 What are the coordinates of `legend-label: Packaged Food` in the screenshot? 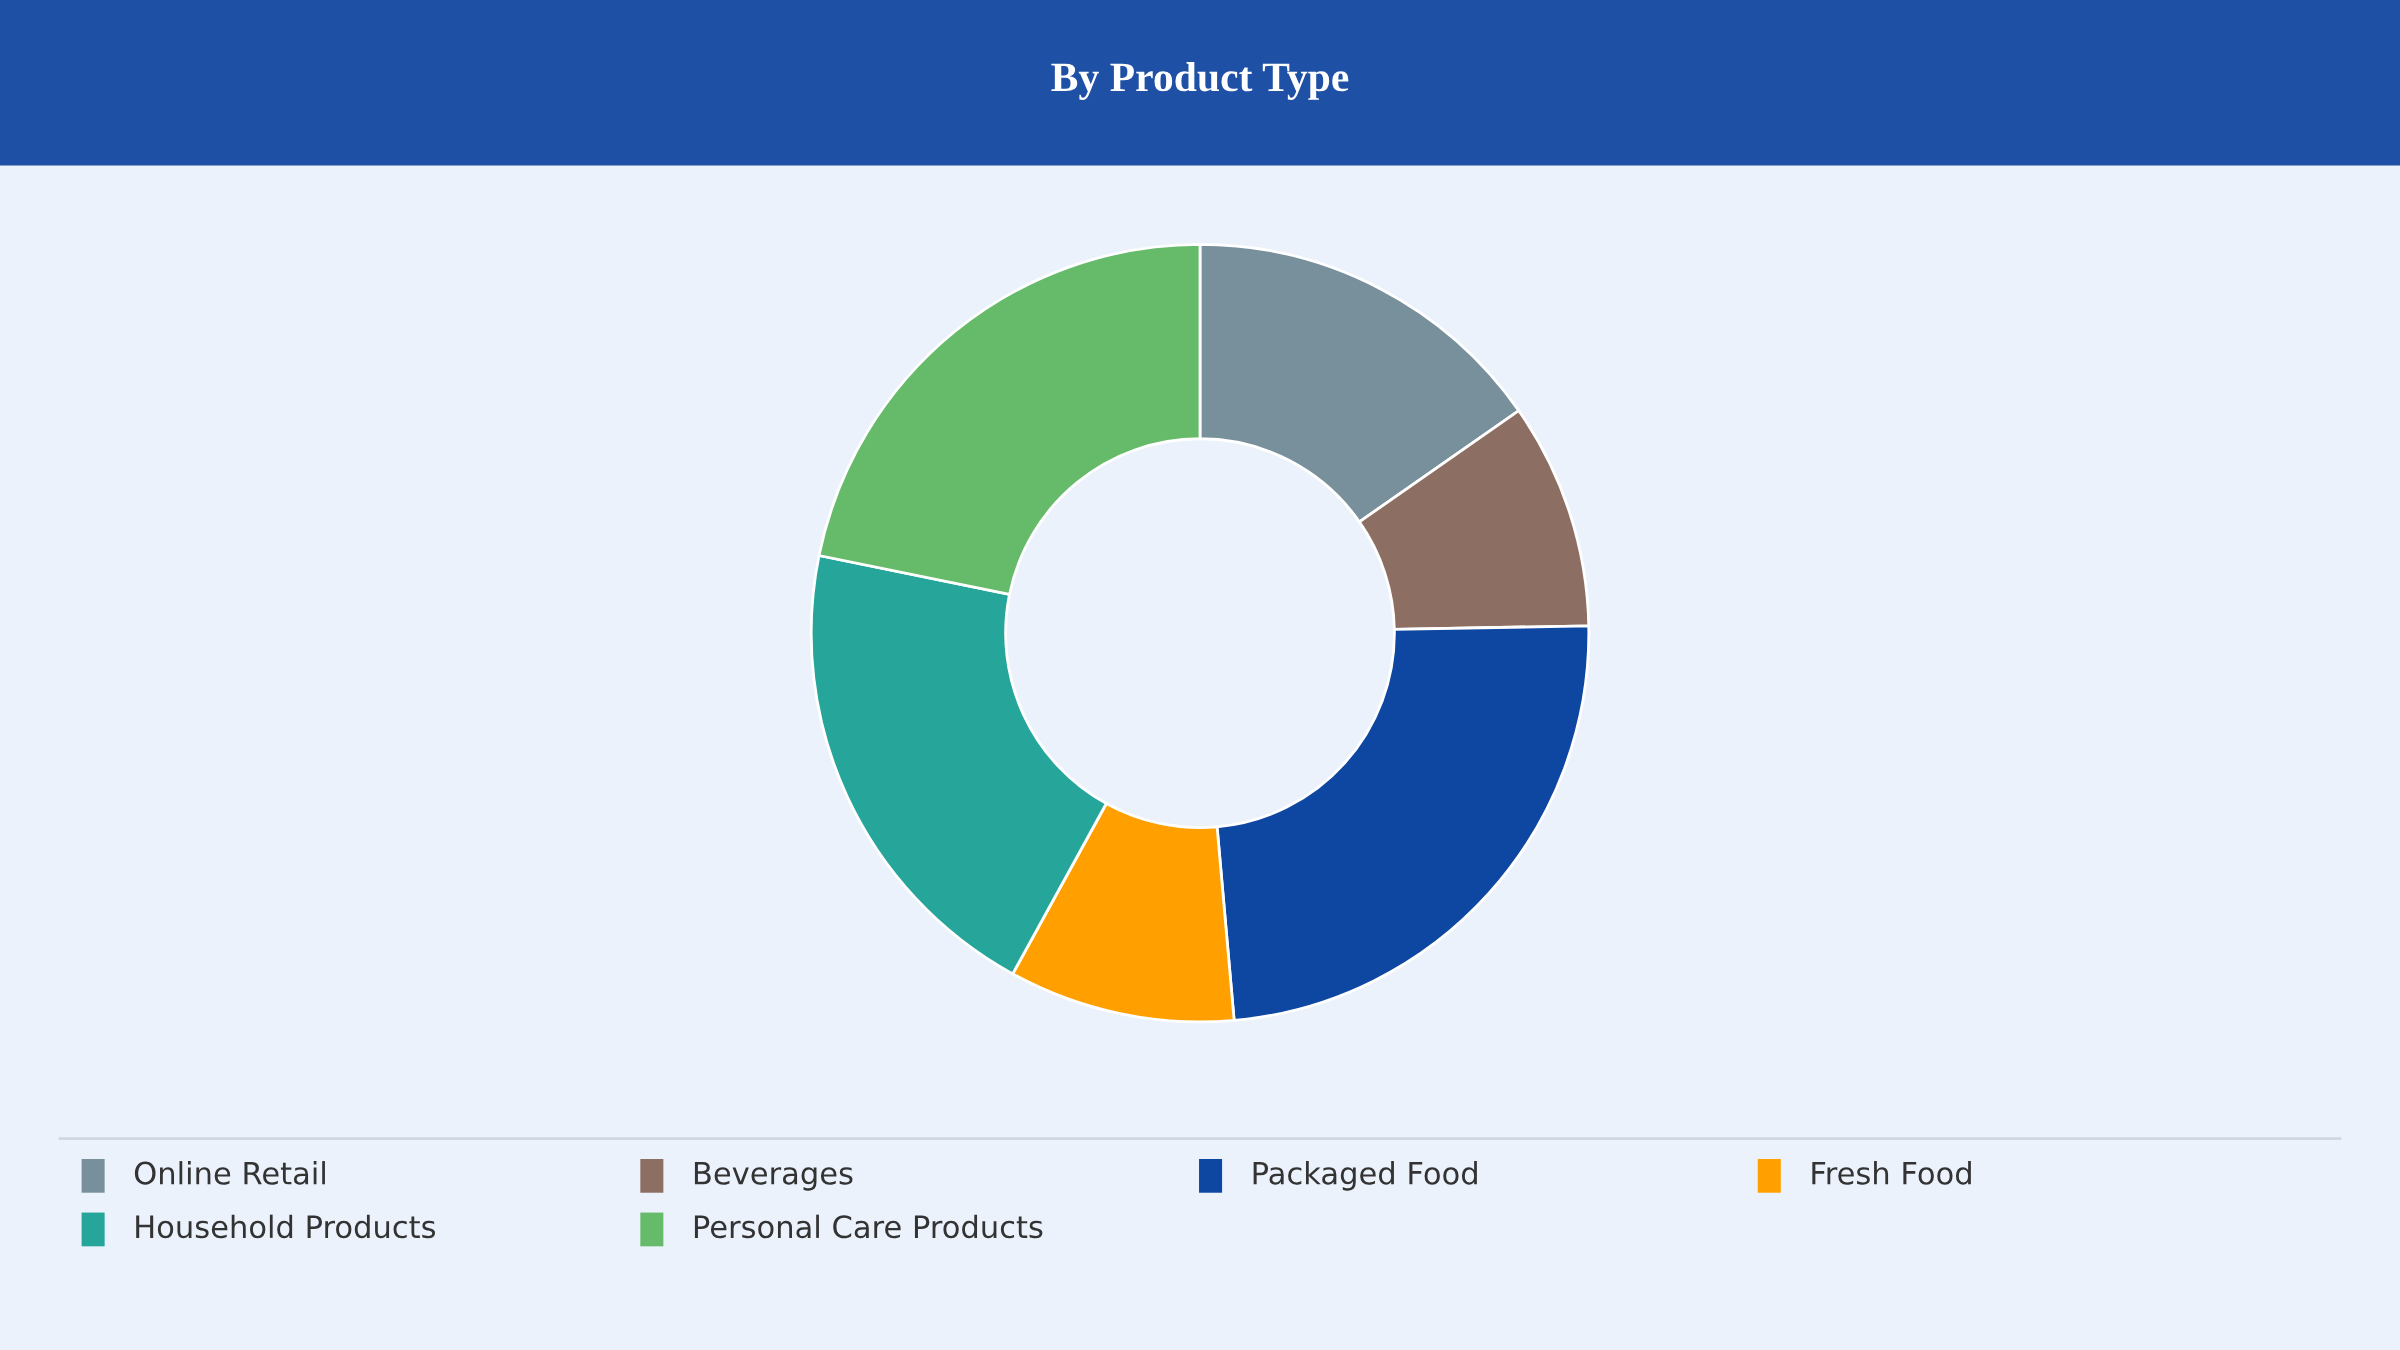 It's located at (1365, 1176).